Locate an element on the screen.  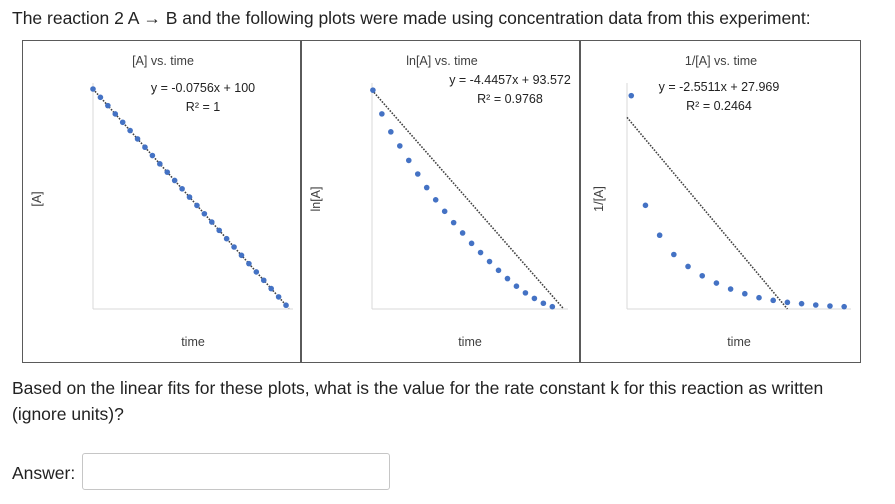
trendline-equation: y = -4.4457x + 93.572 is located at coordinates (510, 80).